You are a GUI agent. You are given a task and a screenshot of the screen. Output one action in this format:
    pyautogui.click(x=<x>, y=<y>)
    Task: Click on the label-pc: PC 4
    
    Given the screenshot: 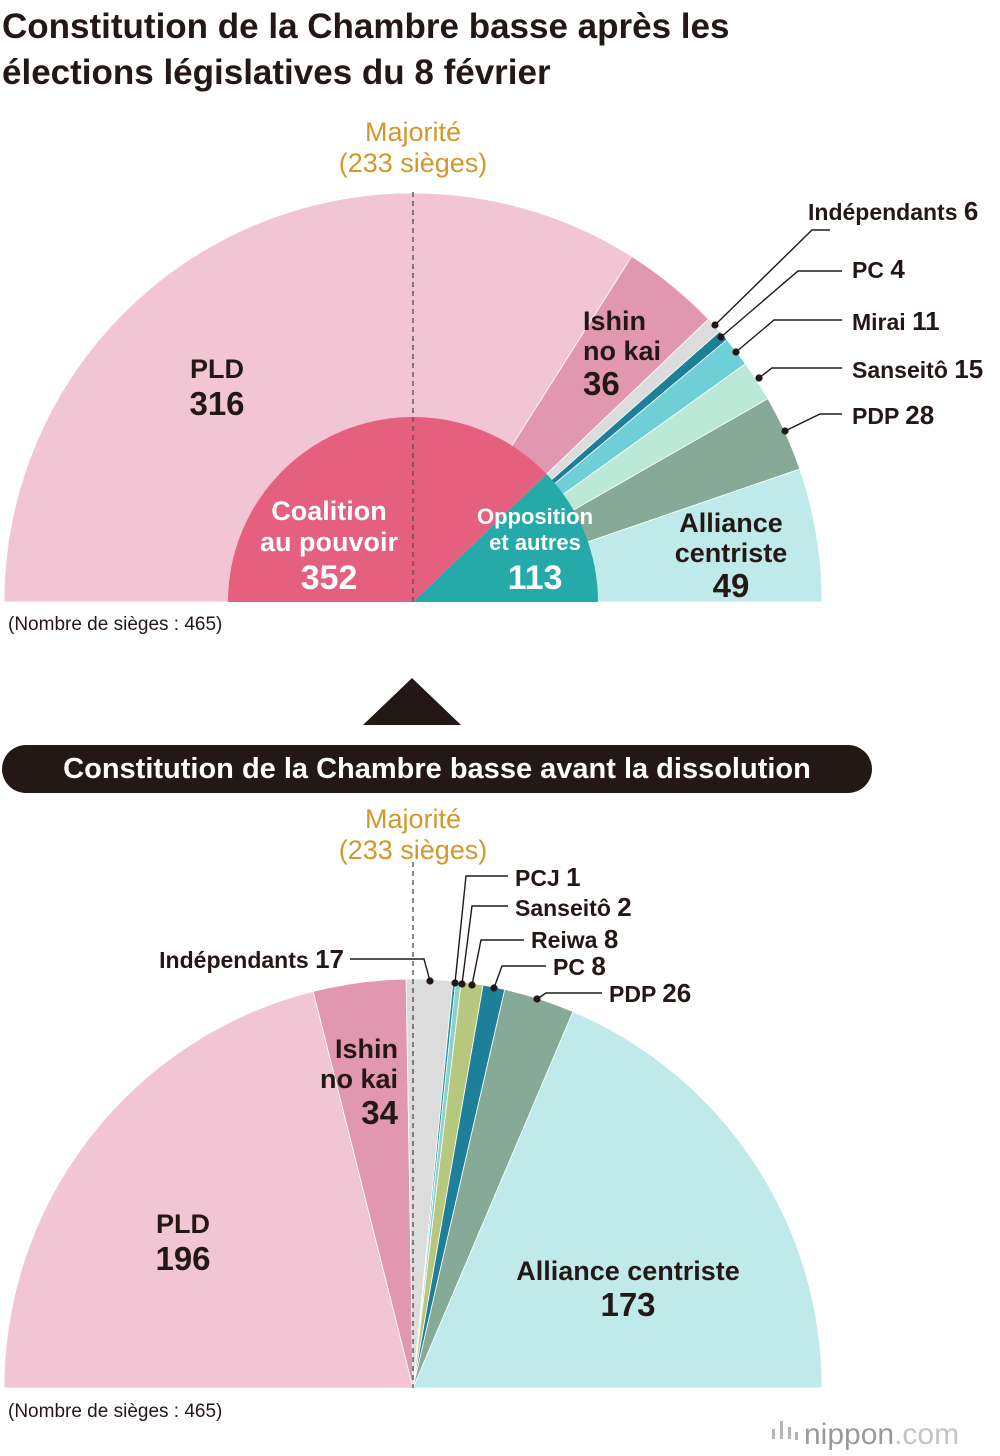 What is the action you would take?
    pyautogui.click(x=878, y=269)
    